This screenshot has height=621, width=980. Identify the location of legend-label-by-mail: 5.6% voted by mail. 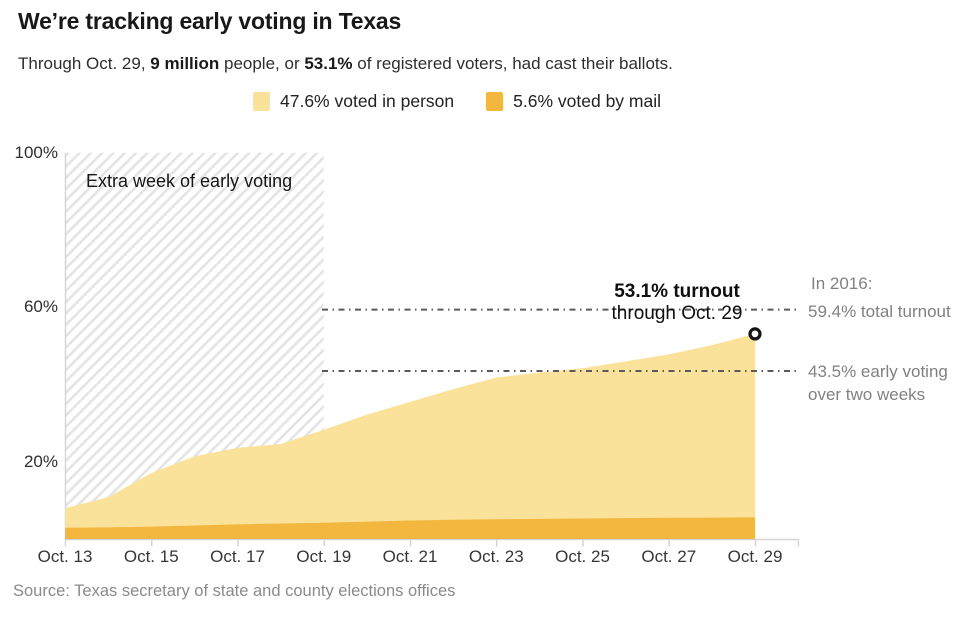
(587, 101).